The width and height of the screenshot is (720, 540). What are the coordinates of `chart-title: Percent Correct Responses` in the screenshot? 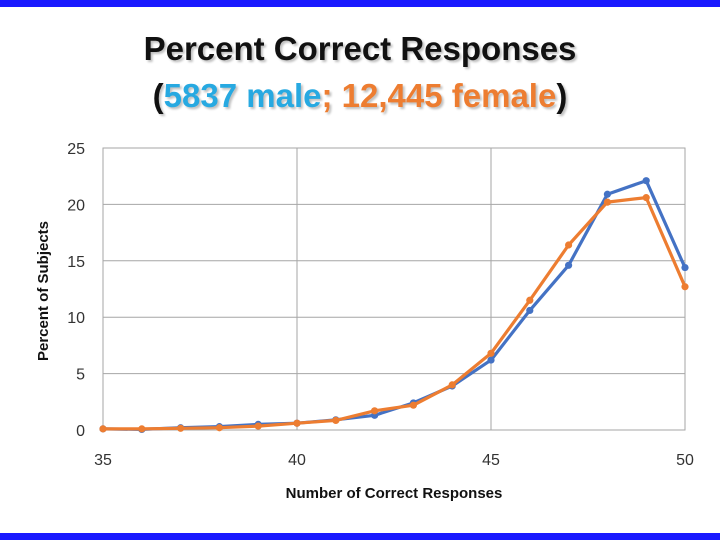 It's located at (360, 48).